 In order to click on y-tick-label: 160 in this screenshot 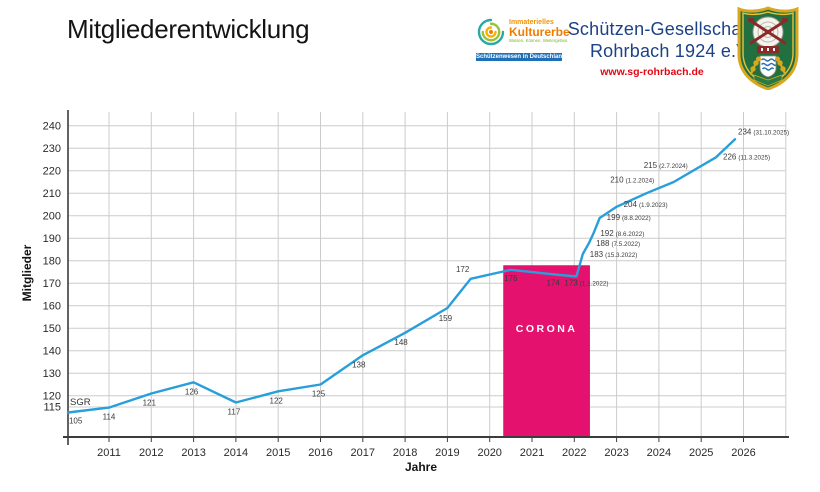, I will do `click(52, 306)`.